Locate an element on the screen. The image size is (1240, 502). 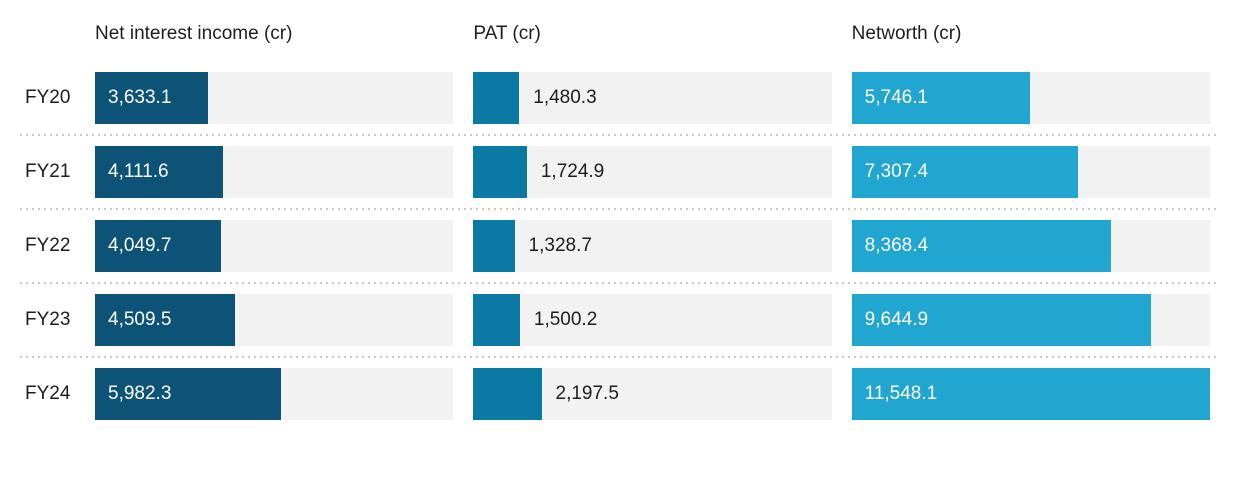
column-header-pat: PAT (cr) is located at coordinates (507, 33).